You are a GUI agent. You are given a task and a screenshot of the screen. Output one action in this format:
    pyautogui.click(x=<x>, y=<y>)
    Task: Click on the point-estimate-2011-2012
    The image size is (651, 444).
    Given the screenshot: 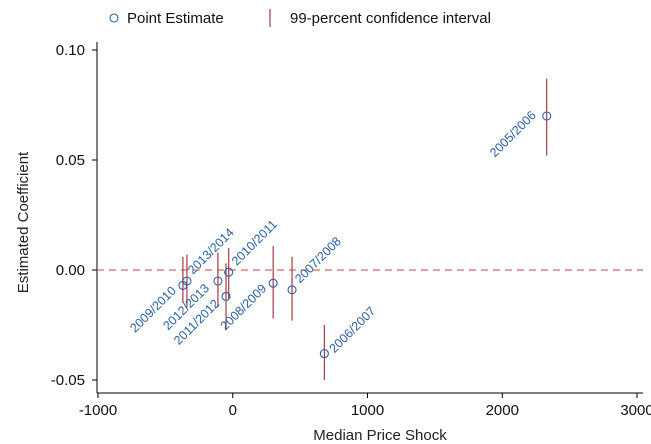 What is the action you would take?
    pyautogui.click(x=226, y=296)
    